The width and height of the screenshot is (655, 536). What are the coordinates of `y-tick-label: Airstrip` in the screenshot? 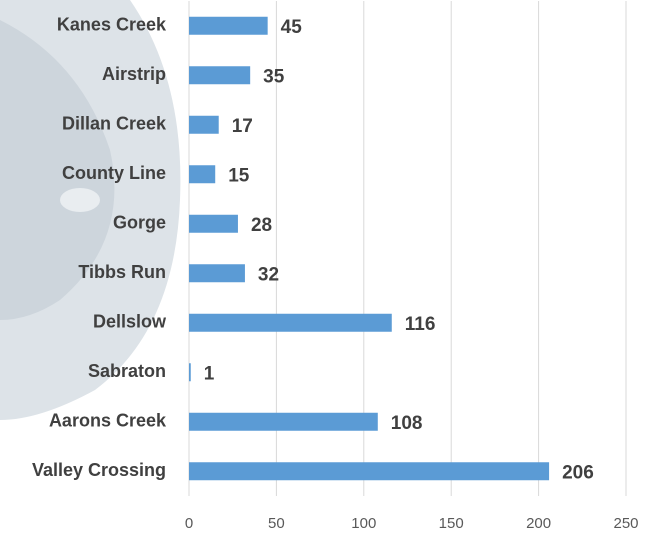 It's located at (134, 74).